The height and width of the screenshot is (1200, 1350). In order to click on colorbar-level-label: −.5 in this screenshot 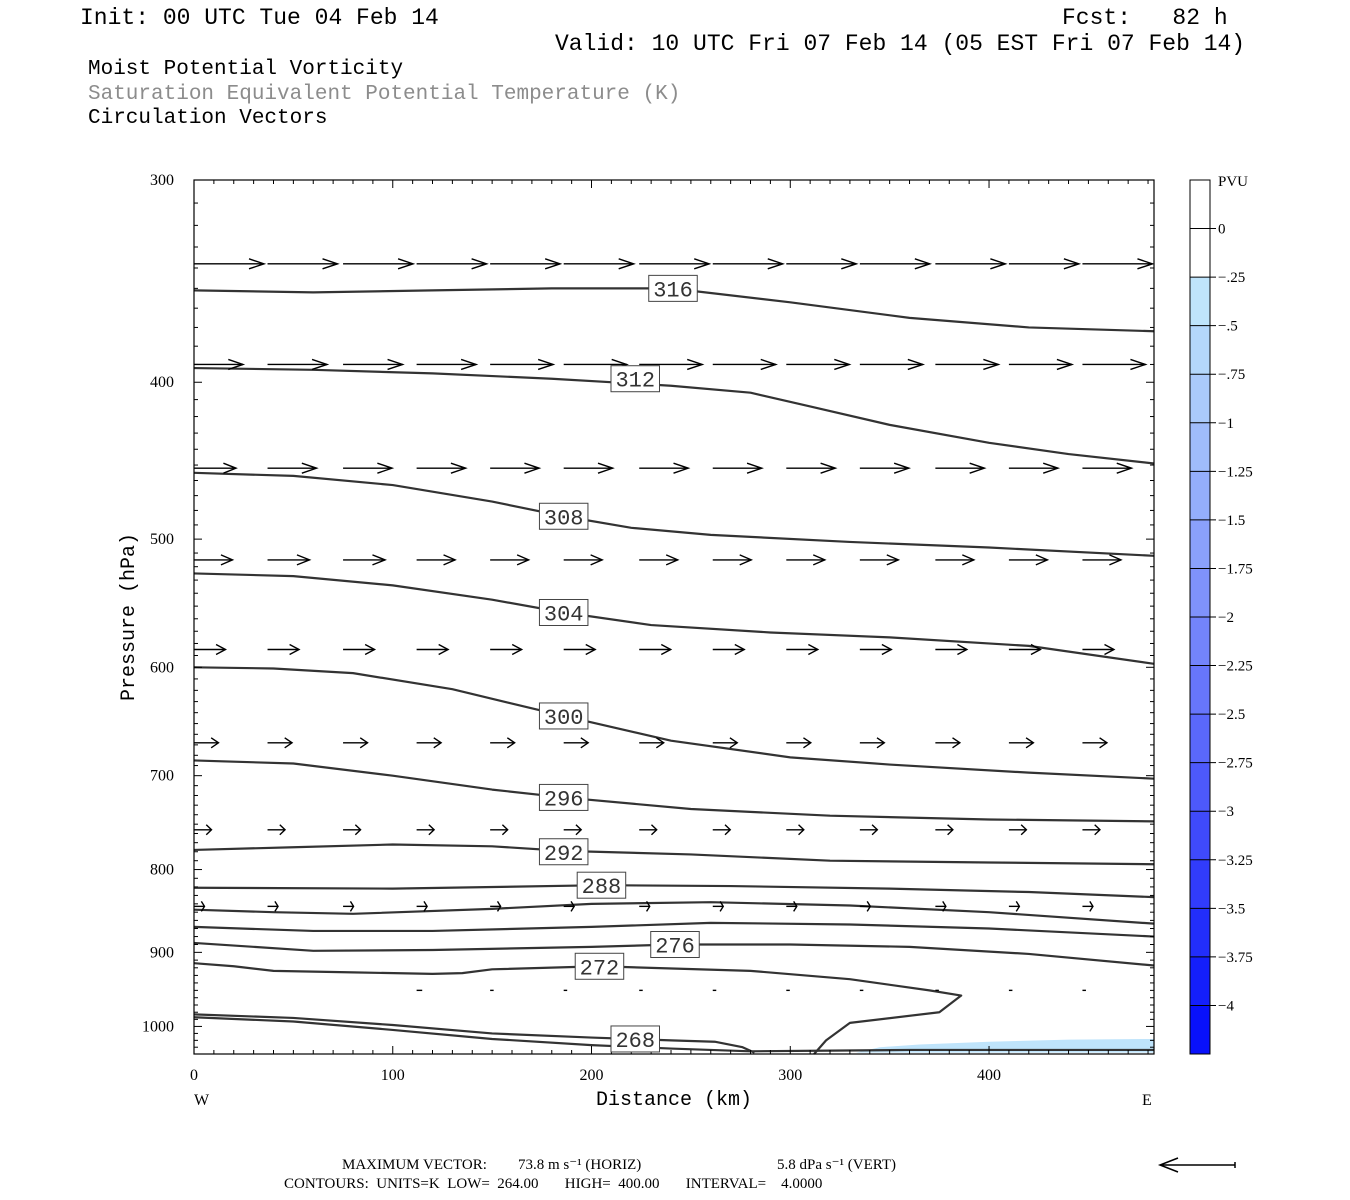, I will do `click(1228, 327)`.